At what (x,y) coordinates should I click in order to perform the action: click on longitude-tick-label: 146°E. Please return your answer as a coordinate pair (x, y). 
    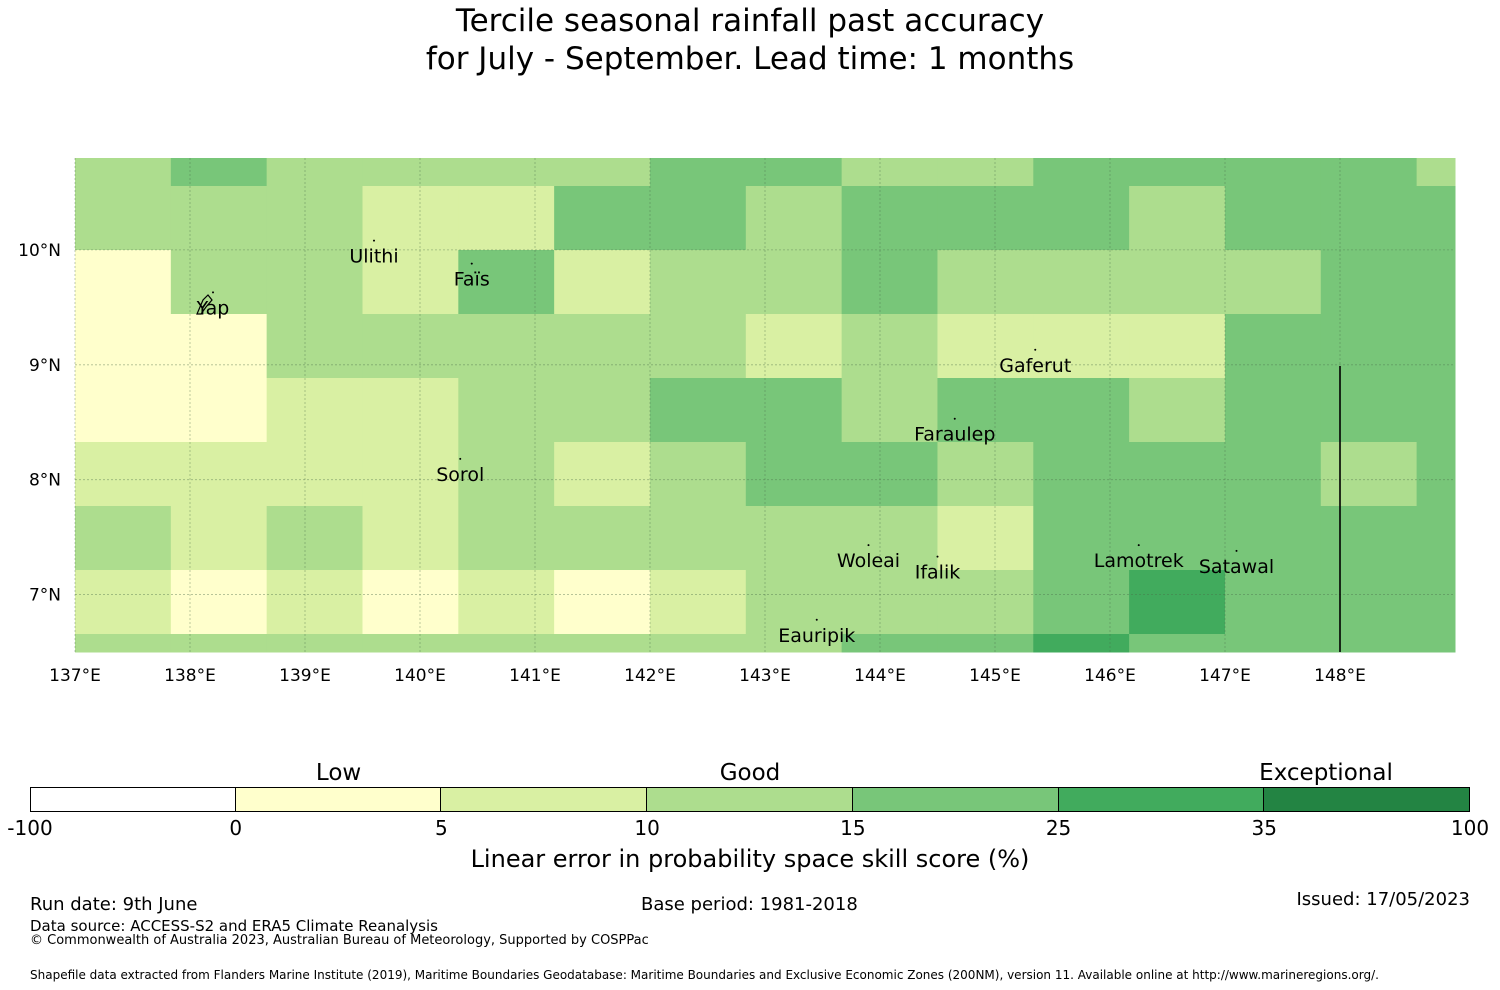
    Looking at the image, I should click on (1110, 676).